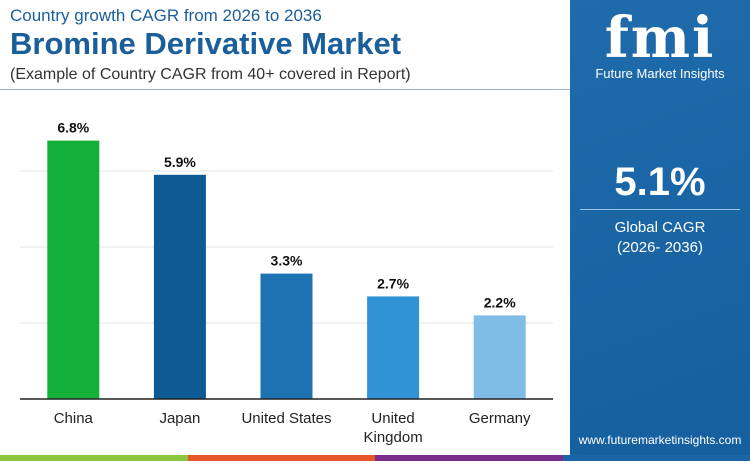 This screenshot has width=750, height=461. Describe the element at coordinates (660, 238) in the screenshot. I see `global-cagr-label: Global CAGR (2026- 2036)` at that location.